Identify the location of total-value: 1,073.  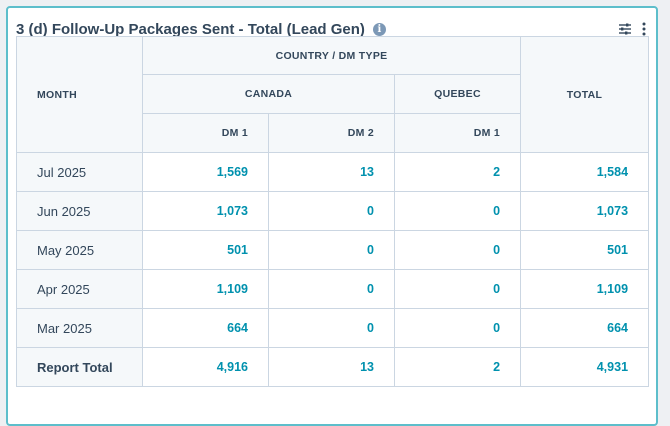
(585, 211).